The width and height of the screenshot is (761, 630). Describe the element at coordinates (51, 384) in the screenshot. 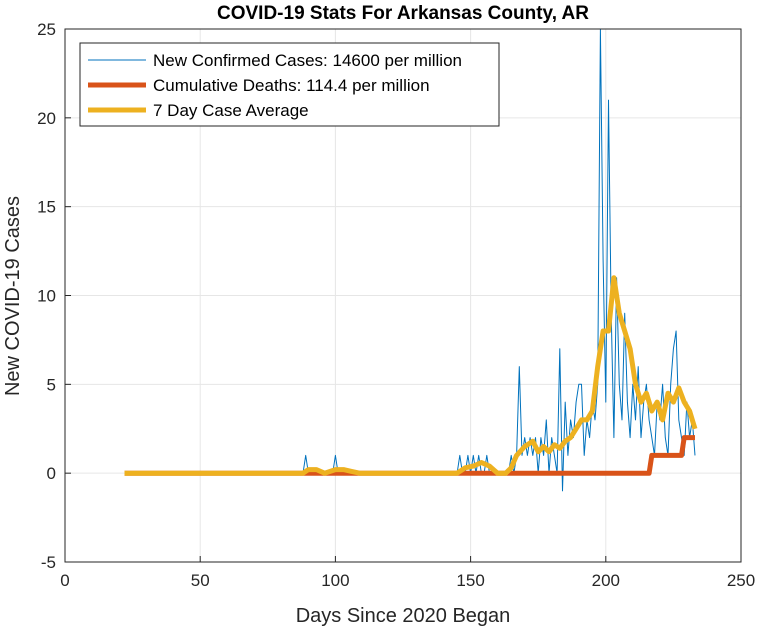

I see `y-tick-label: 5` at that location.